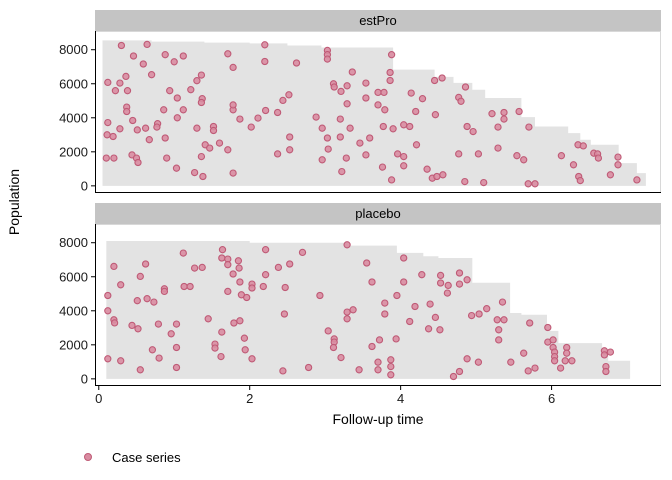 The width and height of the screenshot is (672, 480). I want to click on facet-strip-placebo: placebo, so click(378, 213).